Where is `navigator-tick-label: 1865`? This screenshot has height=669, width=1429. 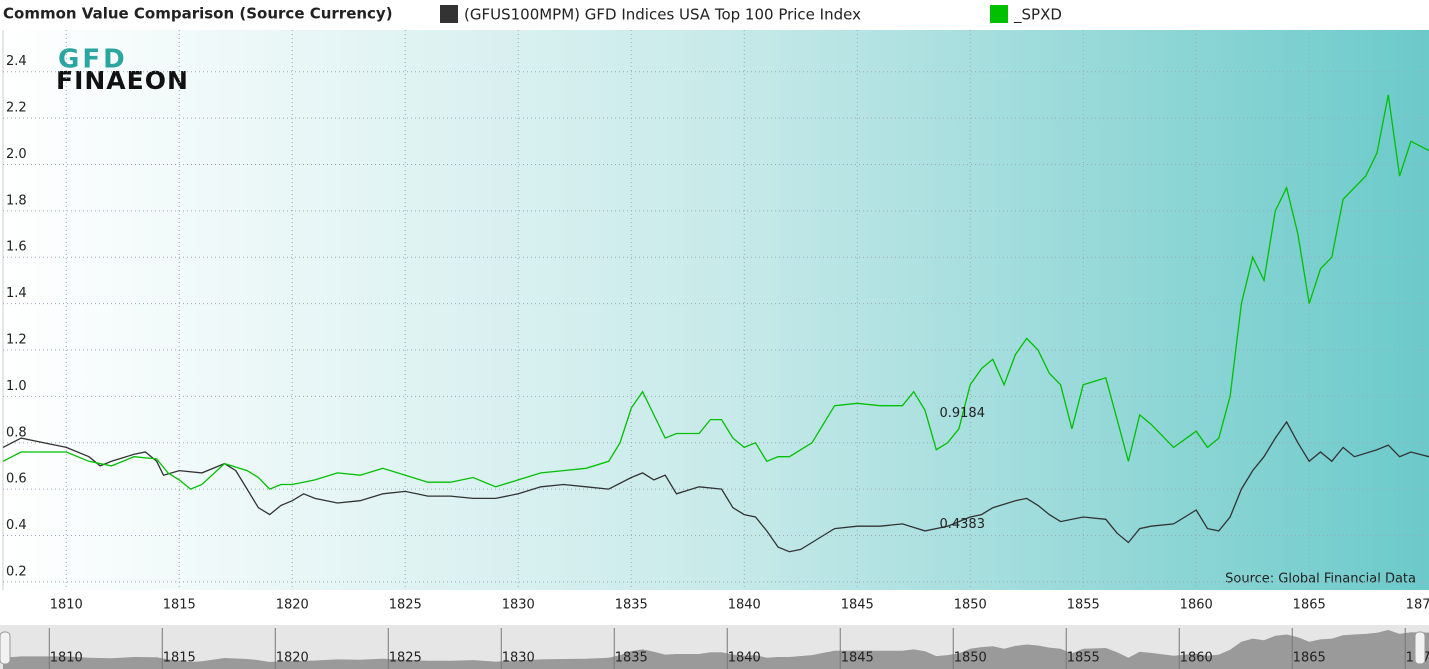 navigator-tick-label: 1865 is located at coordinates (1309, 658).